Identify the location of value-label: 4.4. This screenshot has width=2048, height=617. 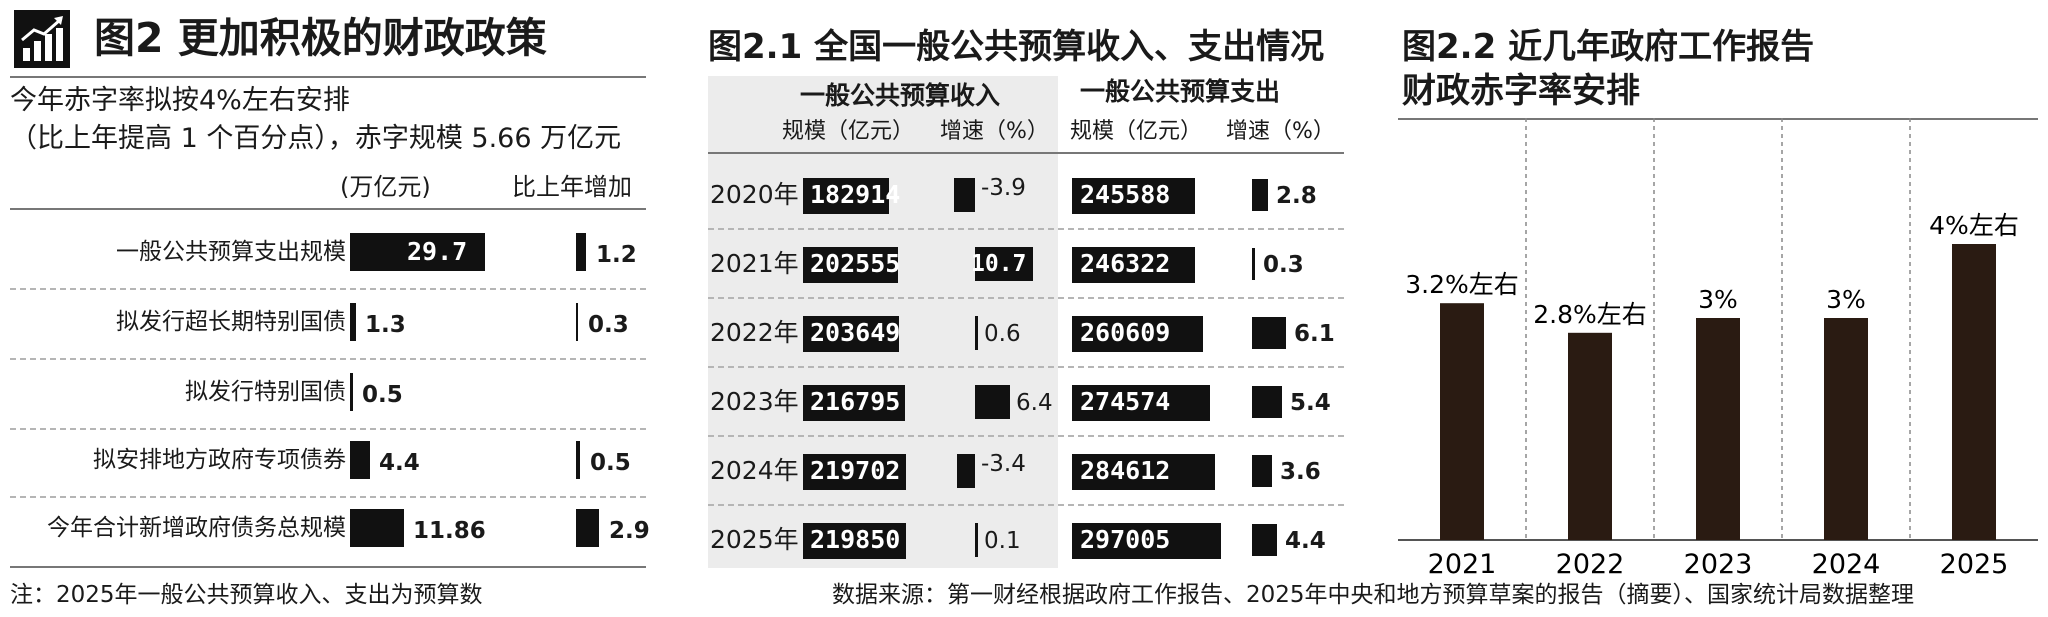
(399, 463).